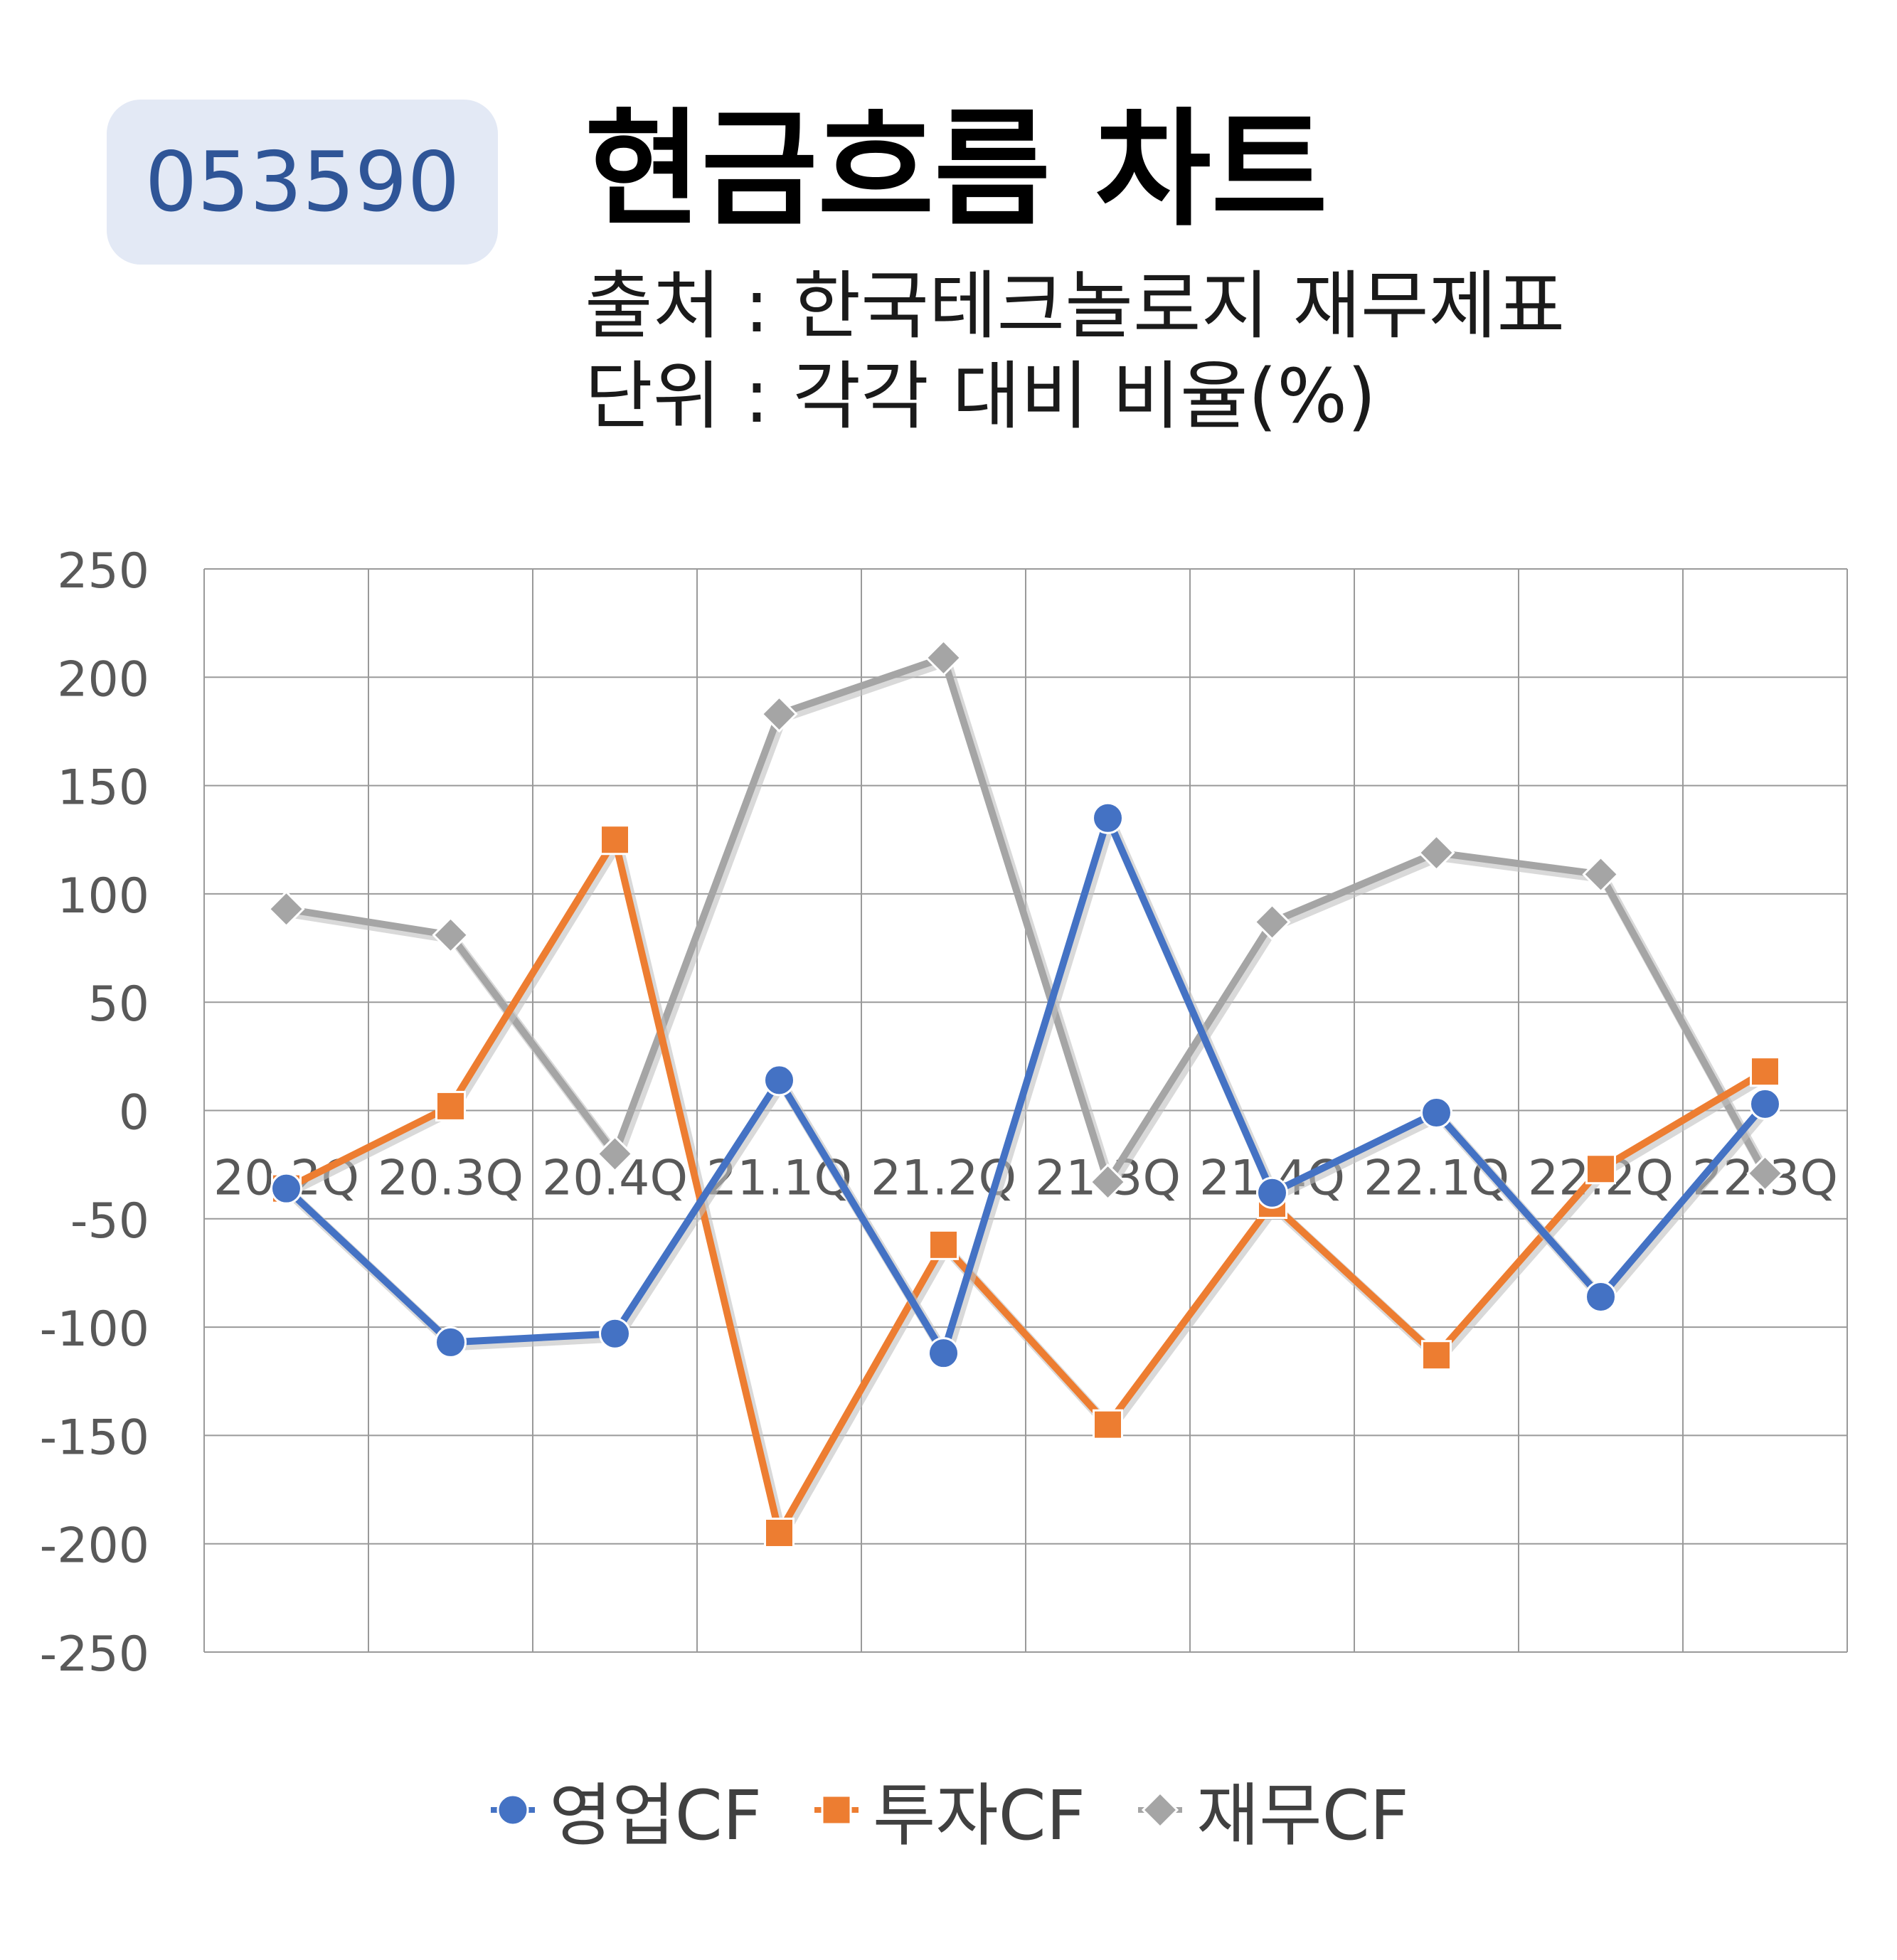 The width and height of the screenshot is (1897, 1960). Describe the element at coordinates (979, 1815) in the screenshot. I see `legend-label: 투자CF` at that location.